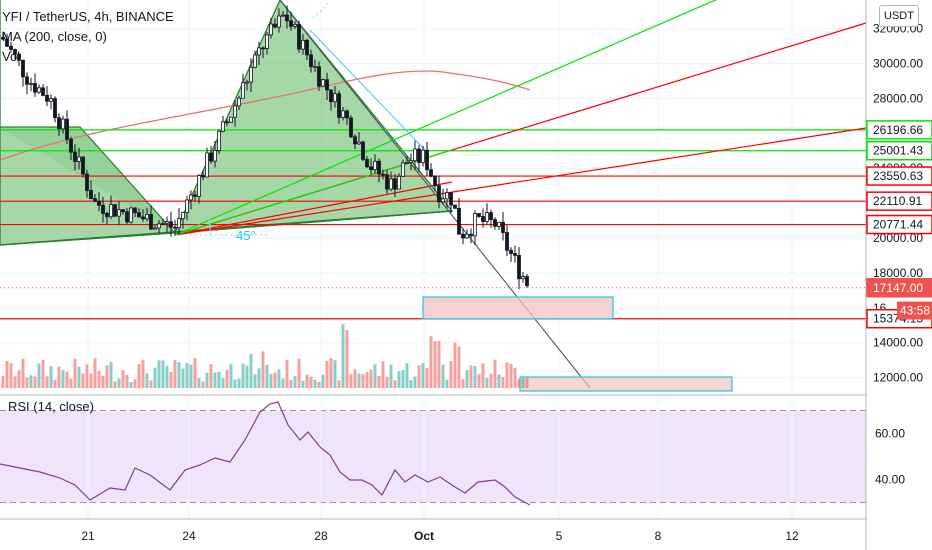 This screenshot has height=550, width=932. What do you see at coordinates (898, 176) in the screenshot?
I see `price-label-text: 23550.63` at bounding box center [898, 176].